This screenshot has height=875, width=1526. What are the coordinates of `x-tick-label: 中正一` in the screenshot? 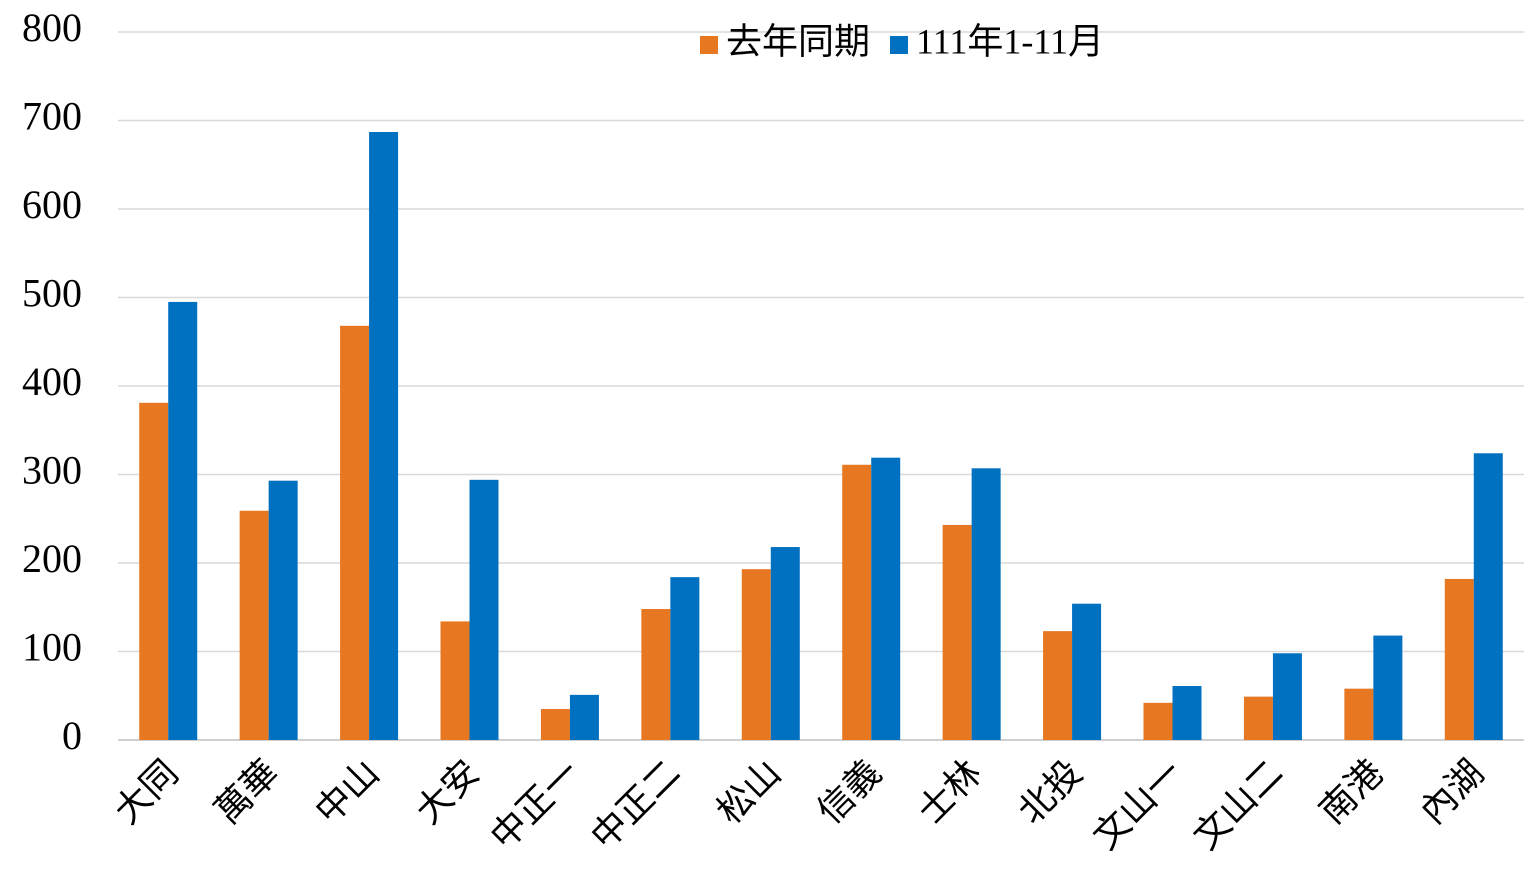 It's located at (535, 804).